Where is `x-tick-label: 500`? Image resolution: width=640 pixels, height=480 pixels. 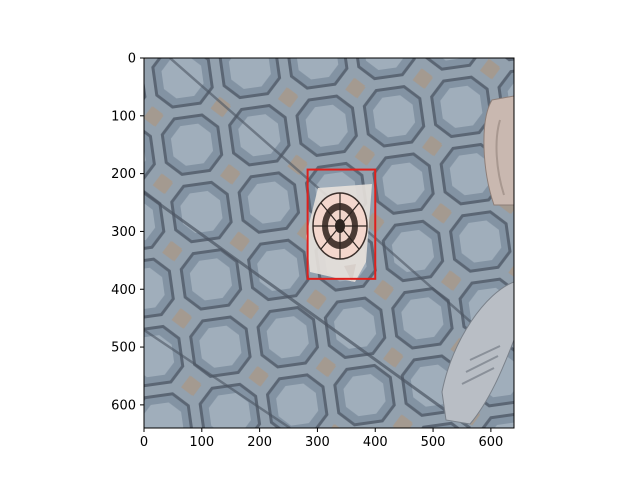 x-tick-label: 500 is located at coordinates (433, 442).